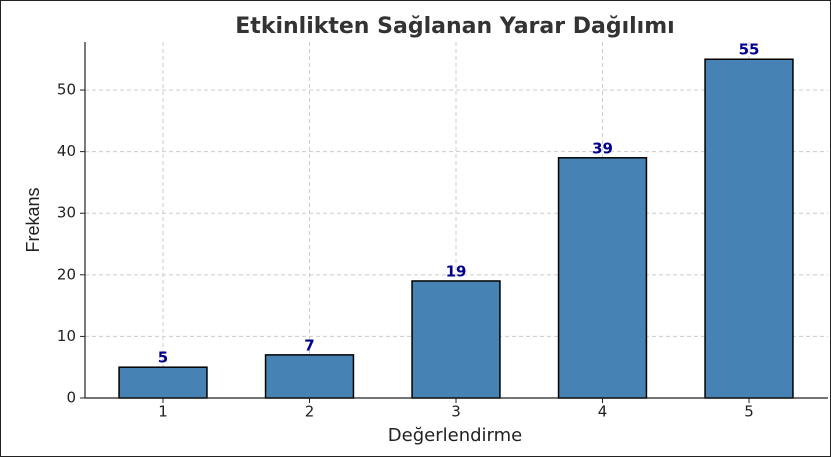 Image resolution: width=831 pixels, height=457 pixels. What do you see at coordinates (456, 412) in the screenshot?
I see `x-tick-label: 3` at bounding box center [456, 412].